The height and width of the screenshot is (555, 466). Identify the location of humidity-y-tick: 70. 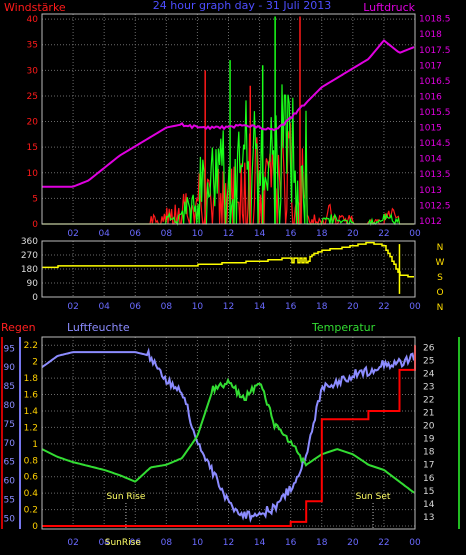
(10, 444).